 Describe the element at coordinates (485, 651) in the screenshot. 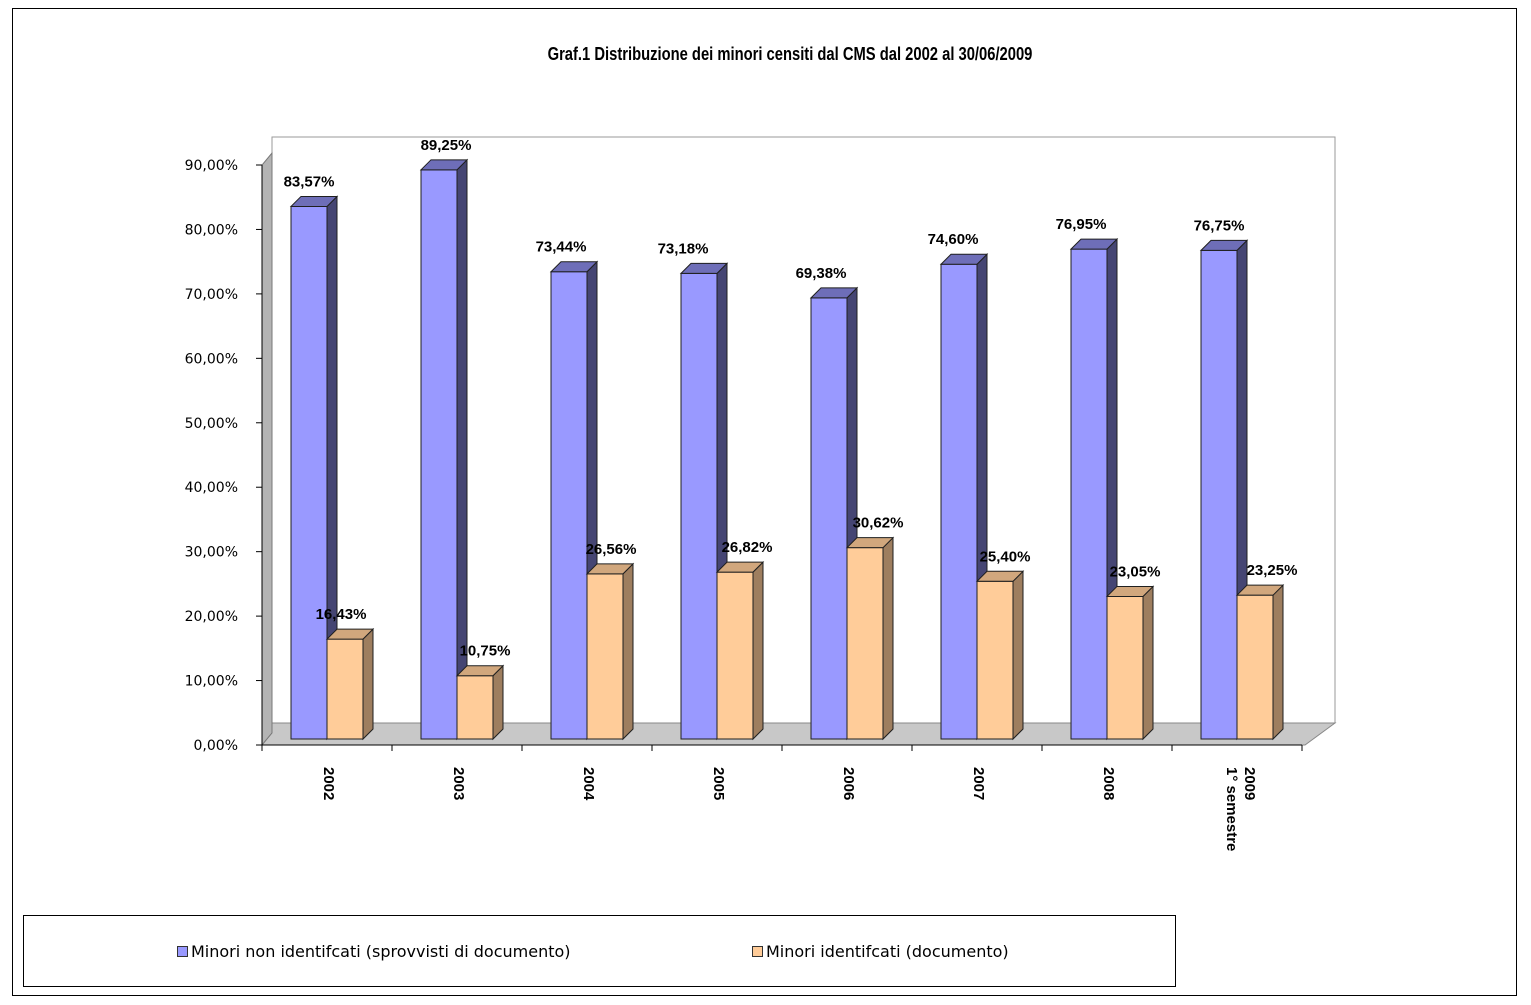

I see `data-label-s2-1: 10,75%` at that location.